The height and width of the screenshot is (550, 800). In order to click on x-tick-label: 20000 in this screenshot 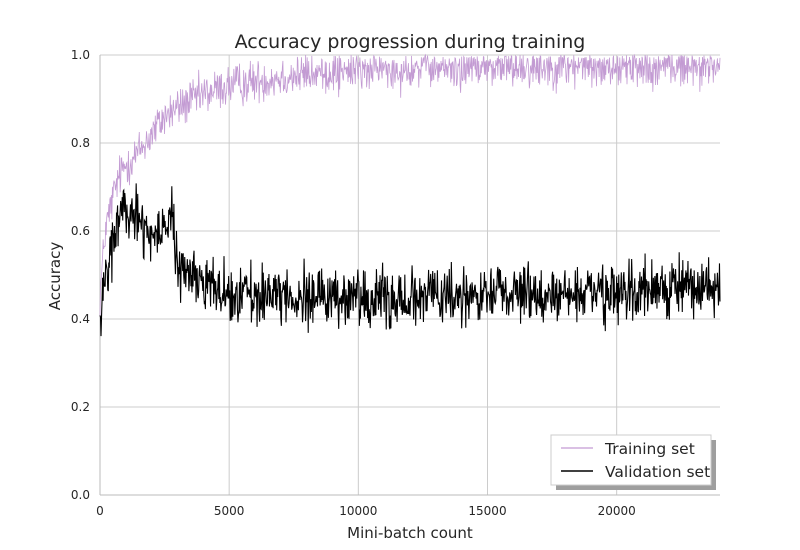, I will do `click(617, 511)`.